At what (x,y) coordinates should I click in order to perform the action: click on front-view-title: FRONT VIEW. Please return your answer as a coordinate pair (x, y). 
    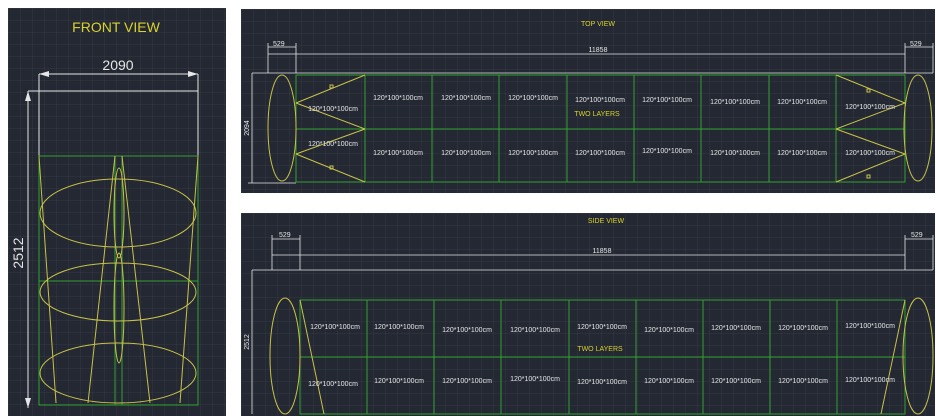
    Looking at the image, I should click on (116, 27).